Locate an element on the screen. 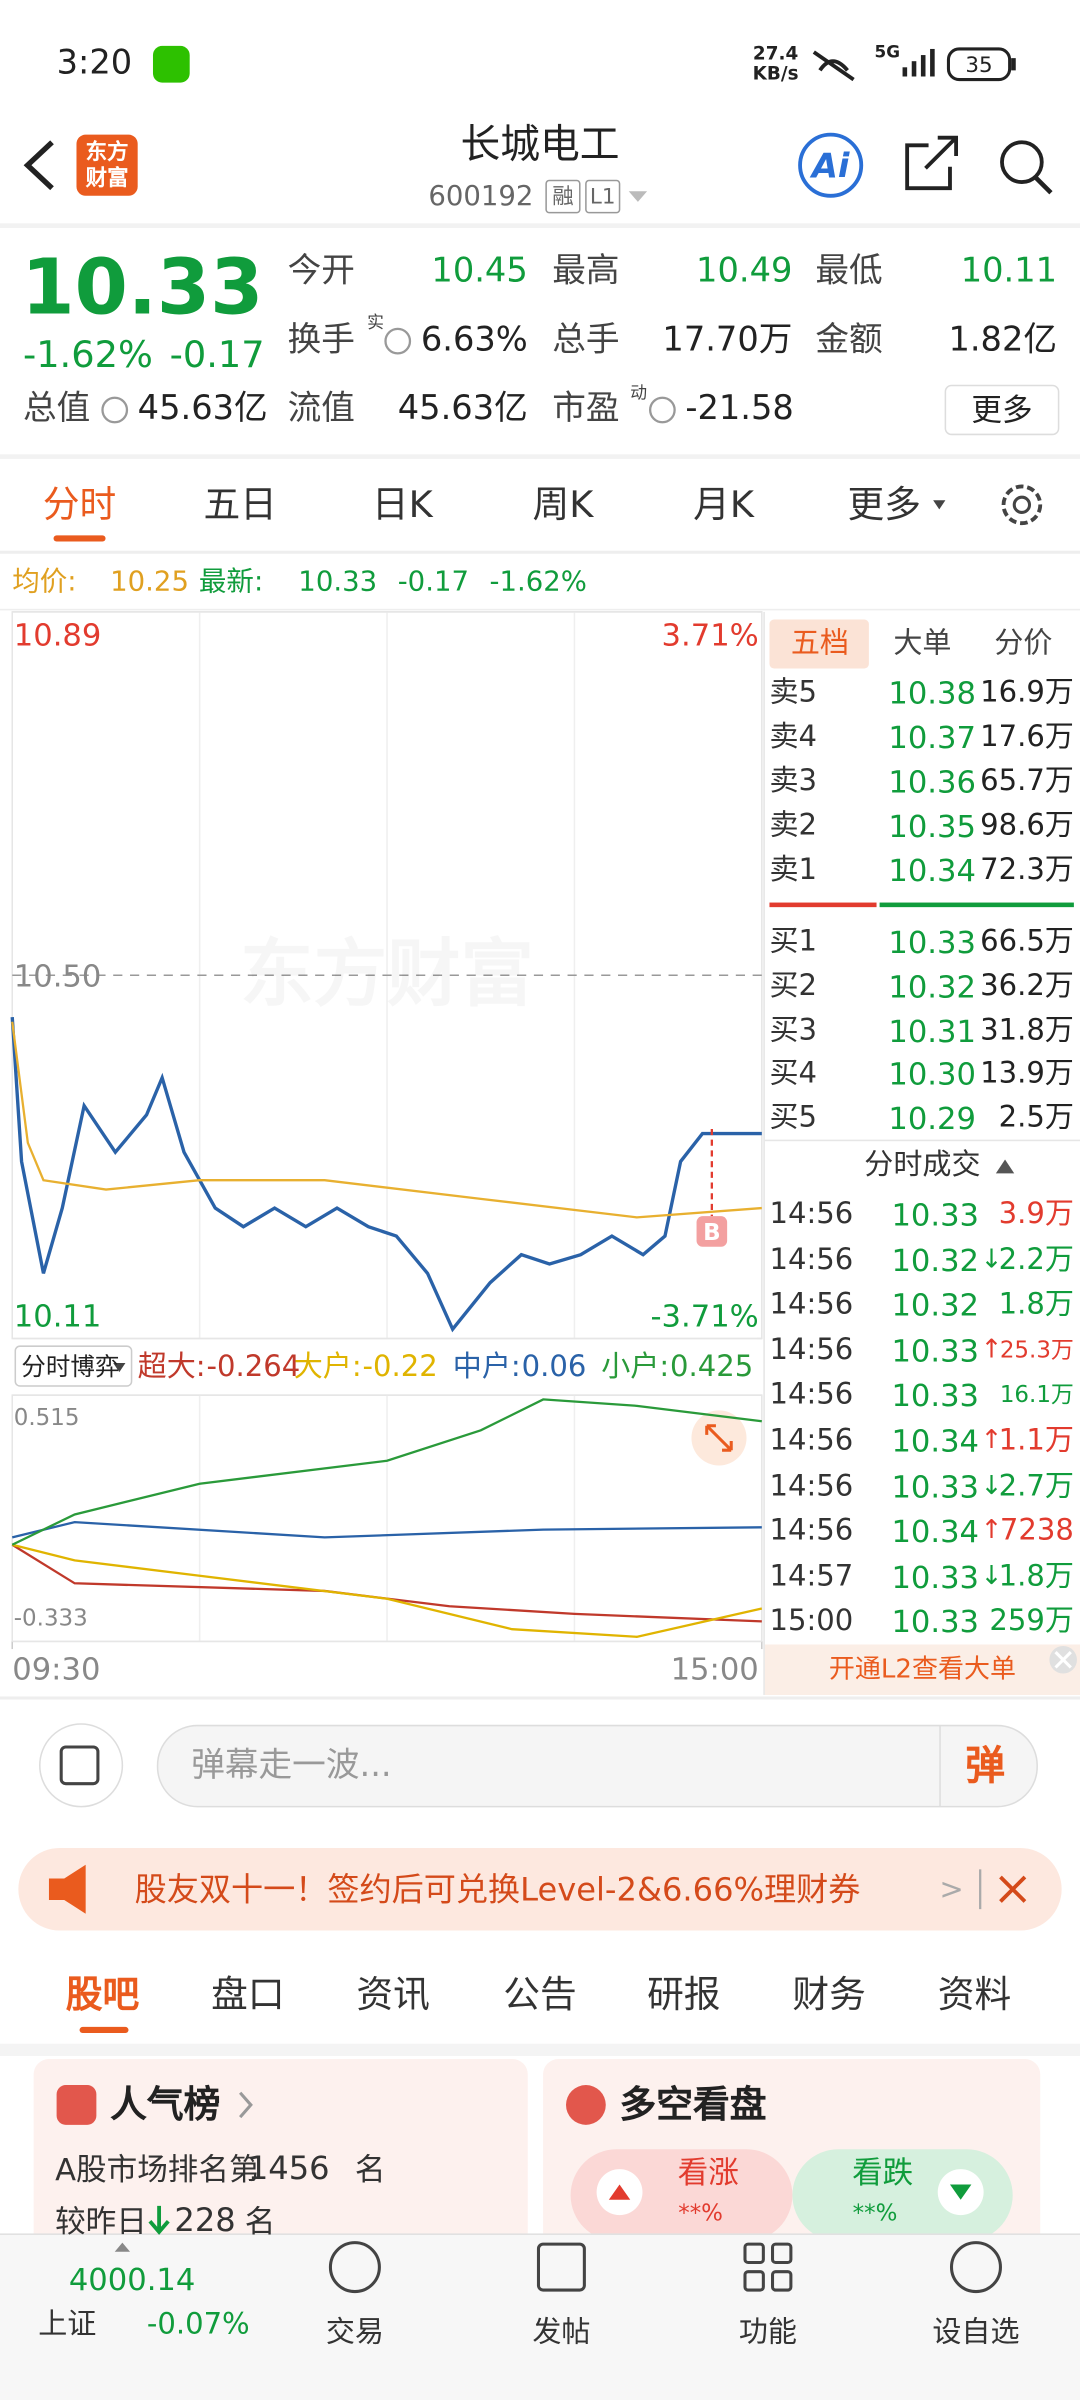 The width and height of the screenshot is (1080, 2400). legend-name: 中户 is located at coordinates (481, 1367).